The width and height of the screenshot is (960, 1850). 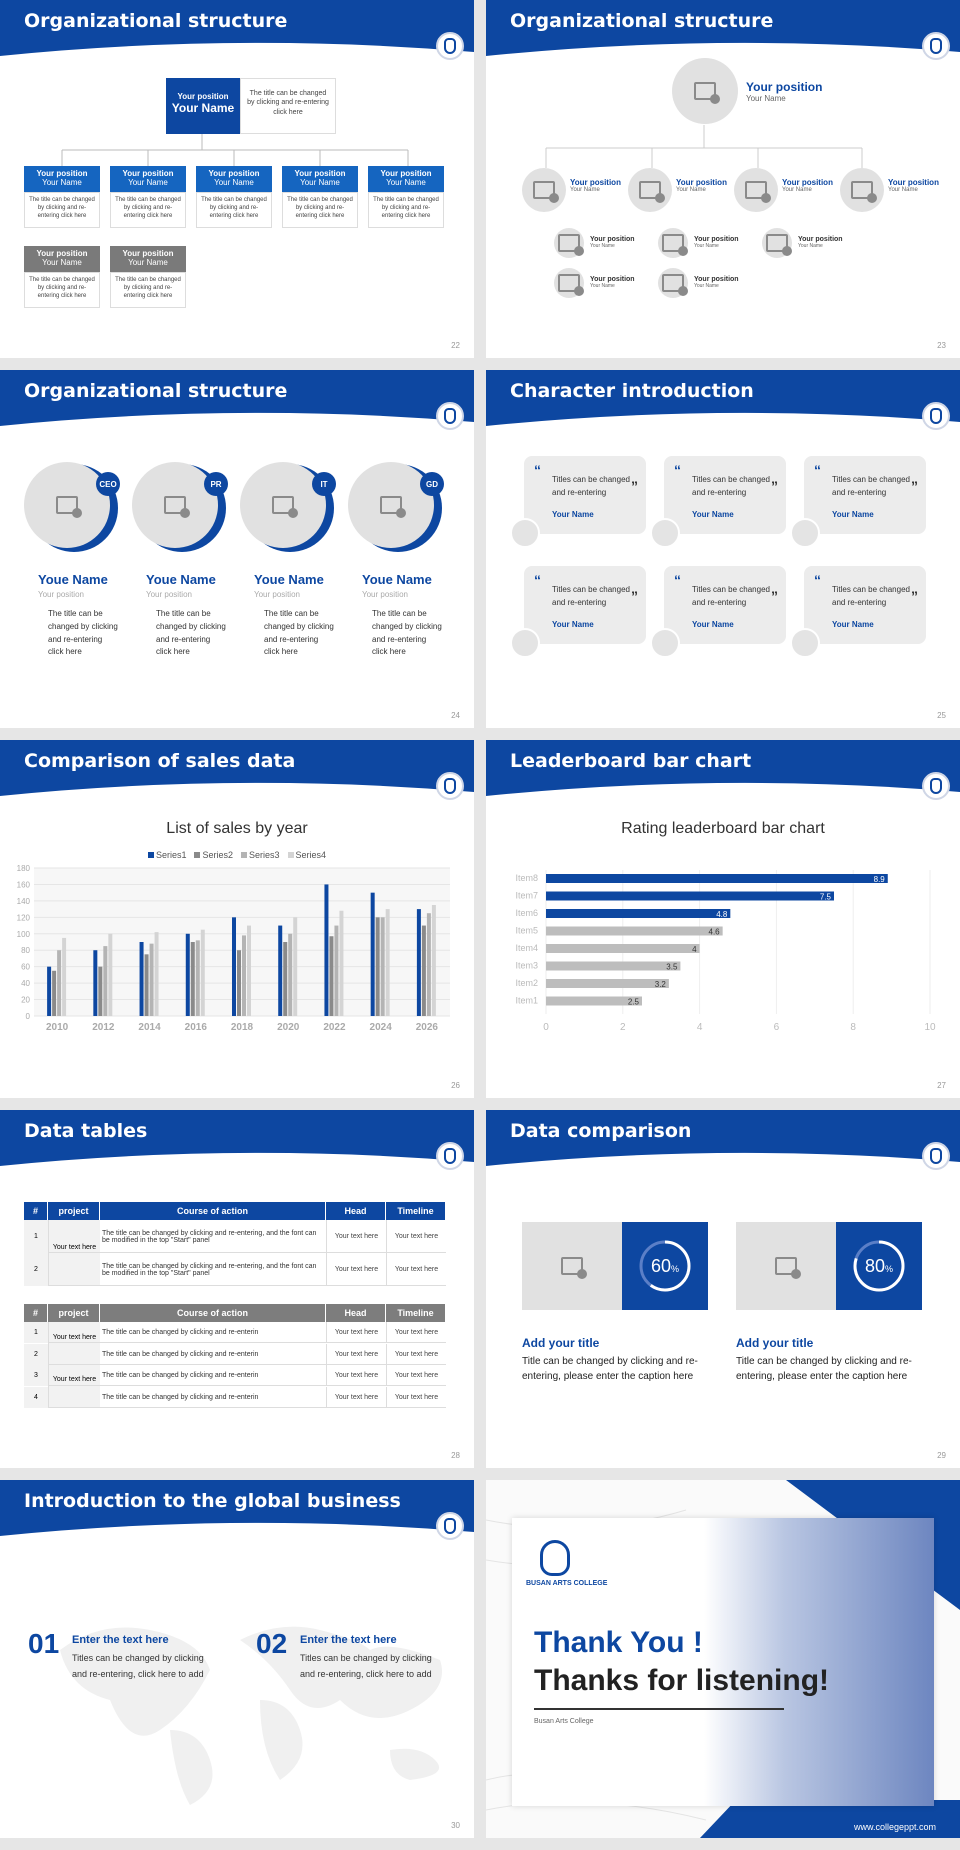 What do you see at coordinates (156, 21) in the screenshot?
I see `slide-title: Organizational structure` at bounding box center [156, 21].